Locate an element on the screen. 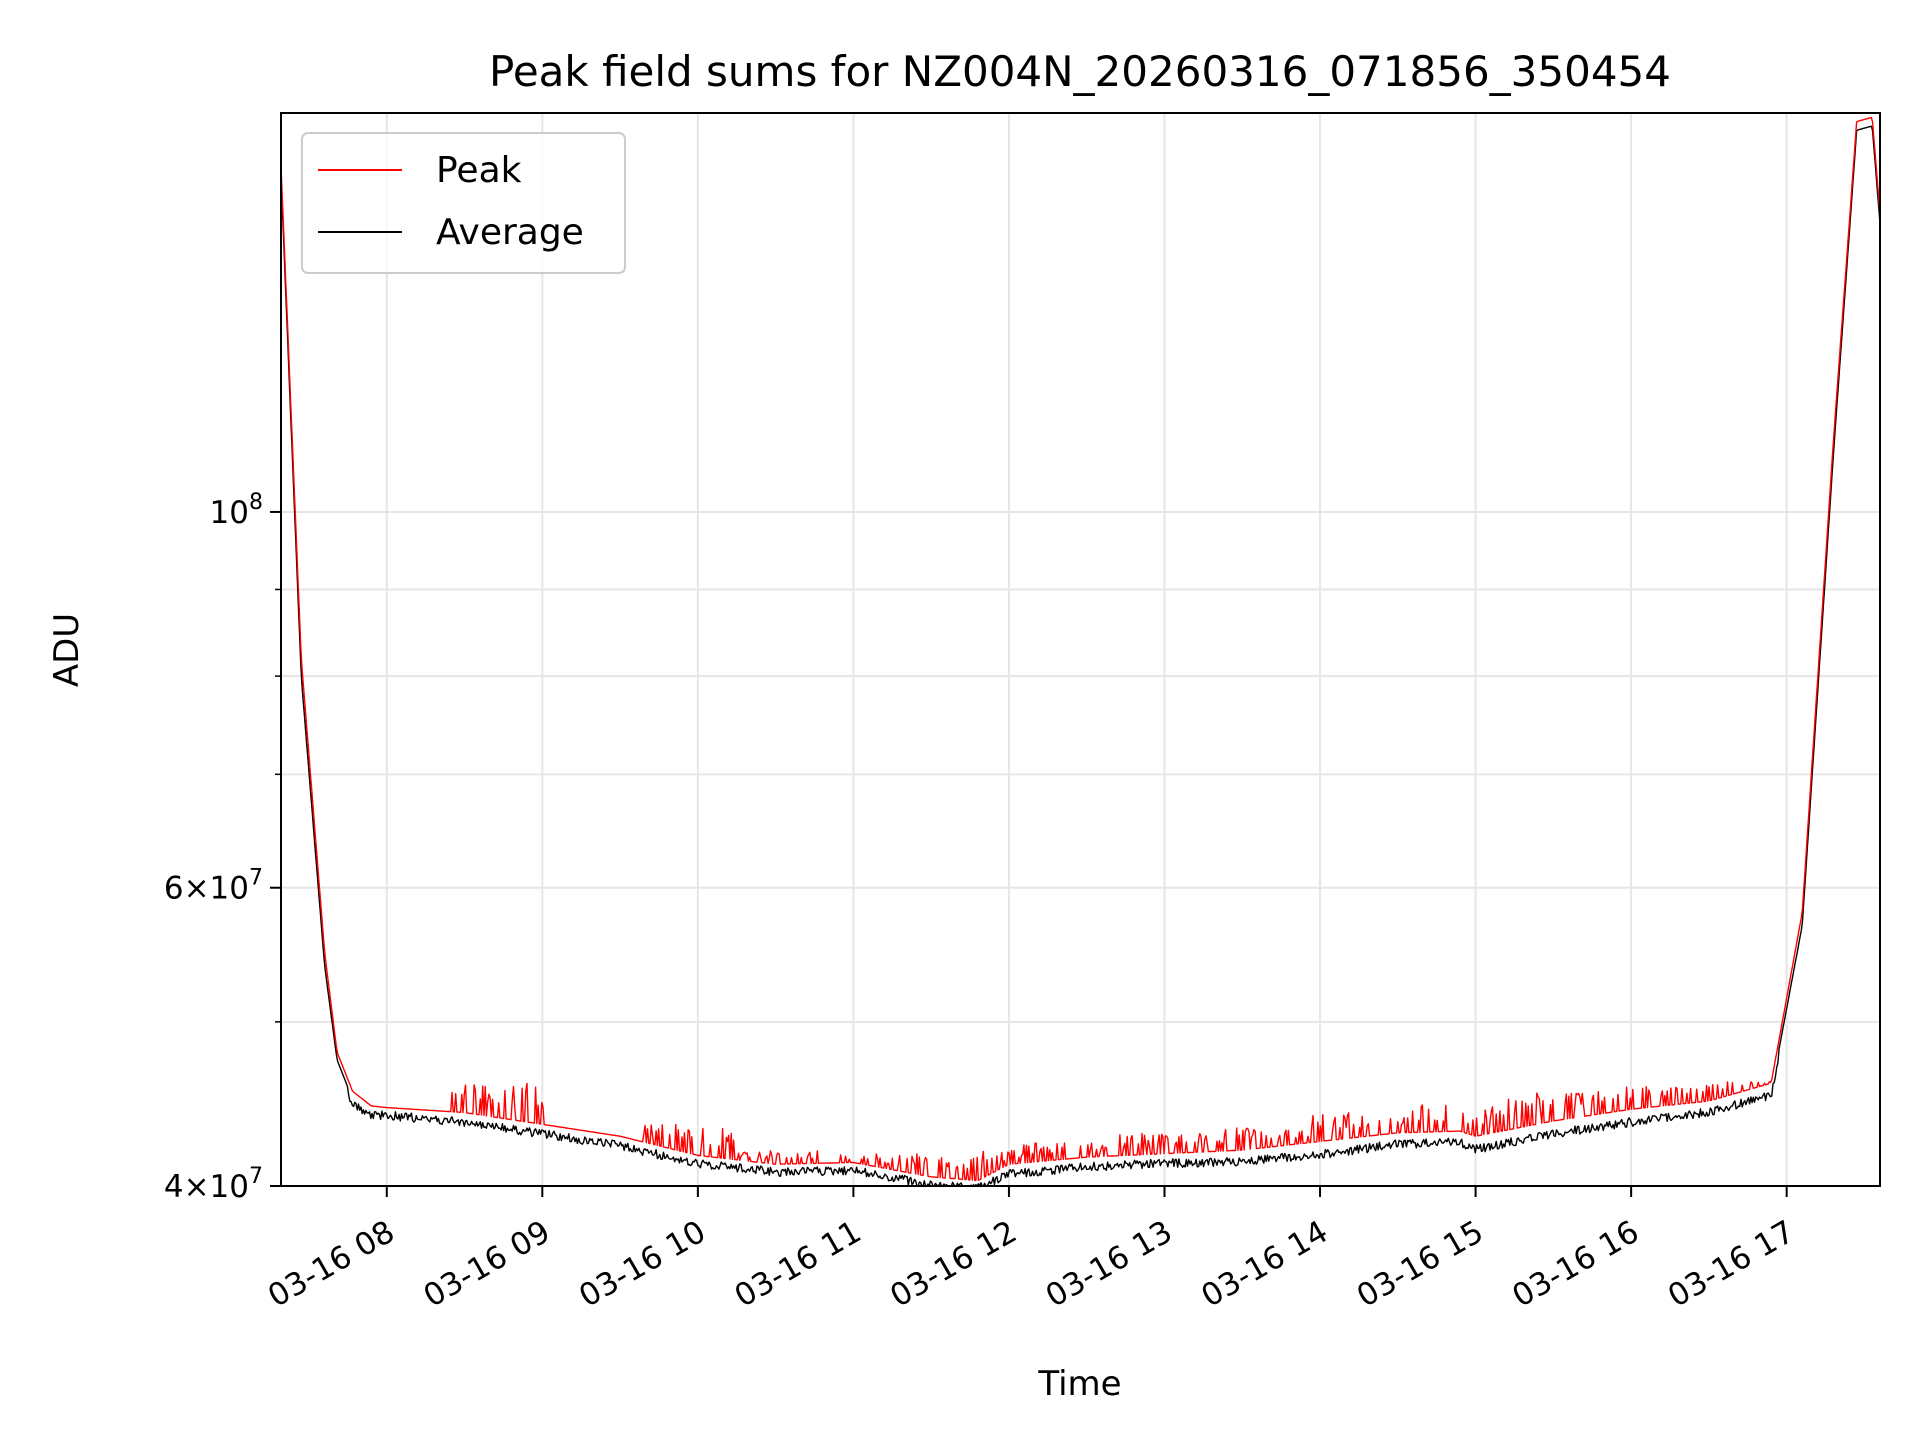 The image size is (1920, 1440). legend-average-label: Average is located at coordinates (510, 232).